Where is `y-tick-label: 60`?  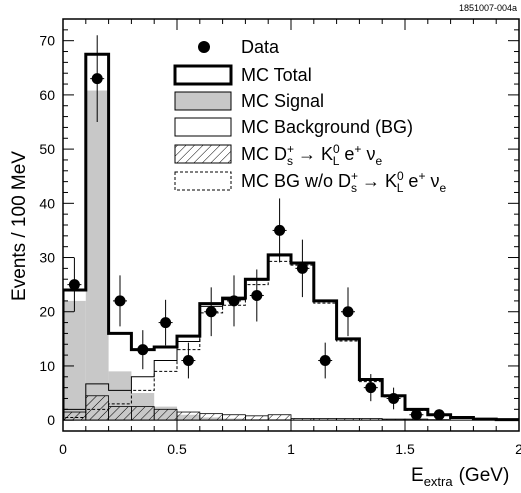 y-tick-label: 60 is located at coordinates (47, 95).